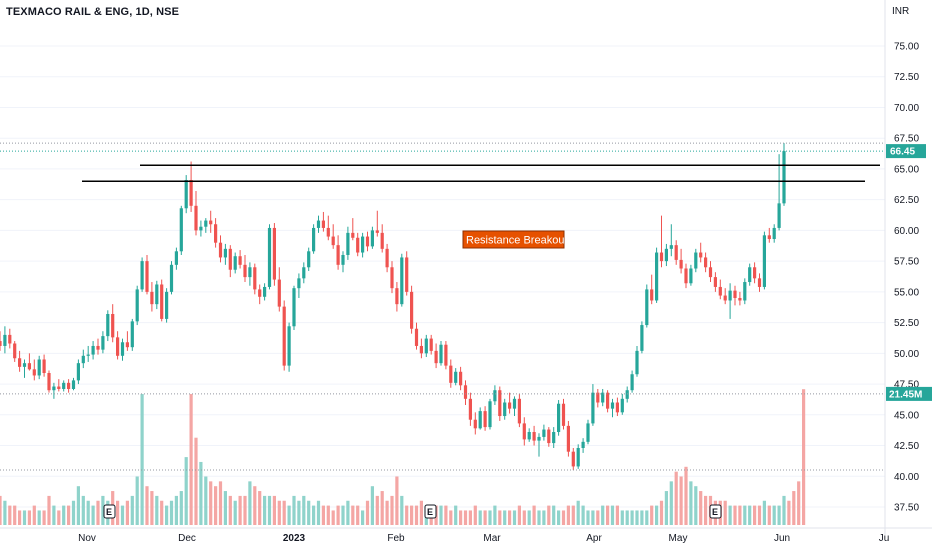 The width and height of the screenshot is (932, 550). What do you see at coordinates (906, 47) in the screenshot?
I see `y-tick-label: 75.00` at bounding box center [906, 47].